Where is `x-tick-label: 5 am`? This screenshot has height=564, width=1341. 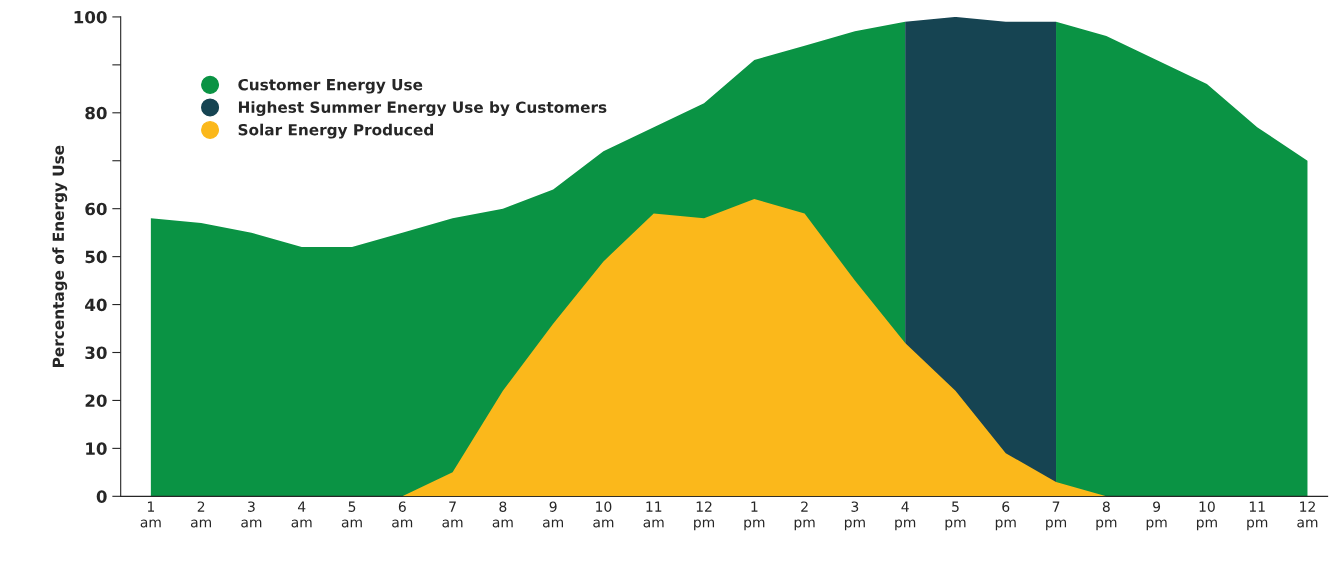 x-tick-label: 5 am is located at coordinates (351, 514).